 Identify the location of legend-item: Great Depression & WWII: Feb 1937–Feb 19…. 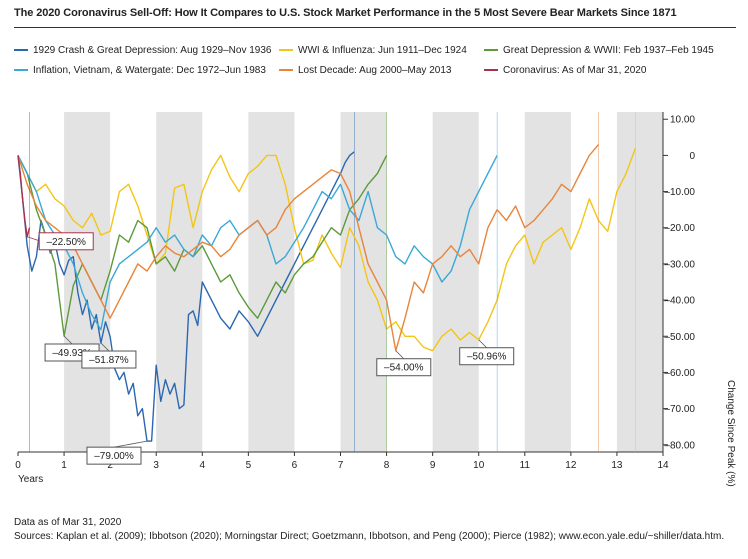
(599, 50).